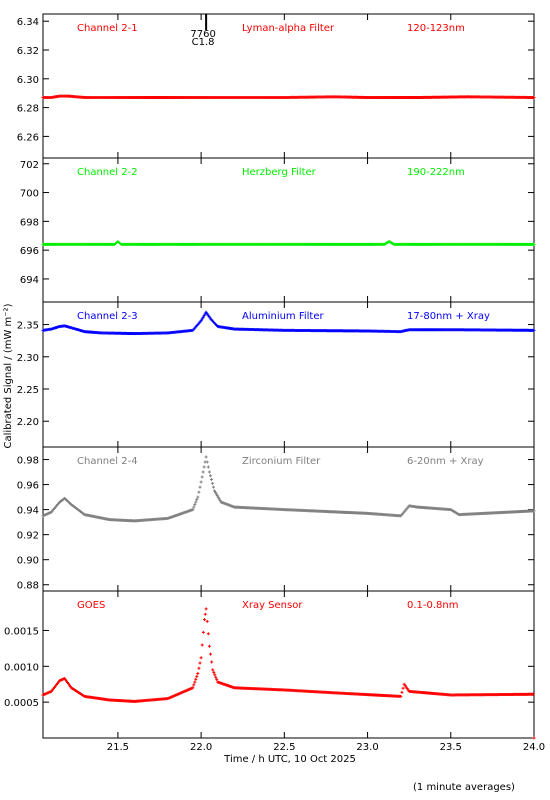 Image resolution: width=550 pixels, height=800 pixels. I want to click on panel-channel-label: Channel 2-2, so click(107, 172).